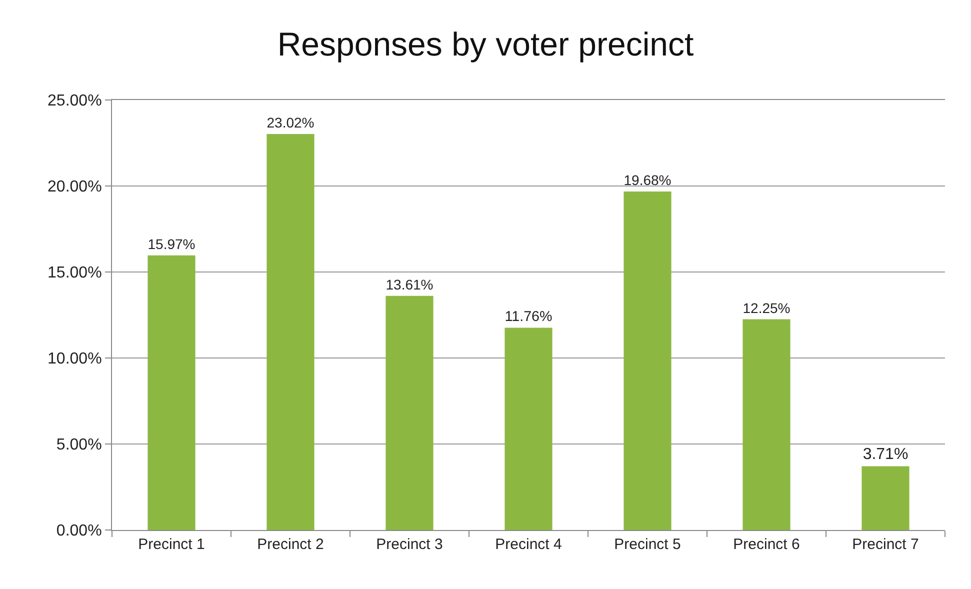 The height and width of the screenshot is (589, 971). Describe the element at coordinates (766, 308) in the screenshot. I see `data-label: 12.25%` at that location.